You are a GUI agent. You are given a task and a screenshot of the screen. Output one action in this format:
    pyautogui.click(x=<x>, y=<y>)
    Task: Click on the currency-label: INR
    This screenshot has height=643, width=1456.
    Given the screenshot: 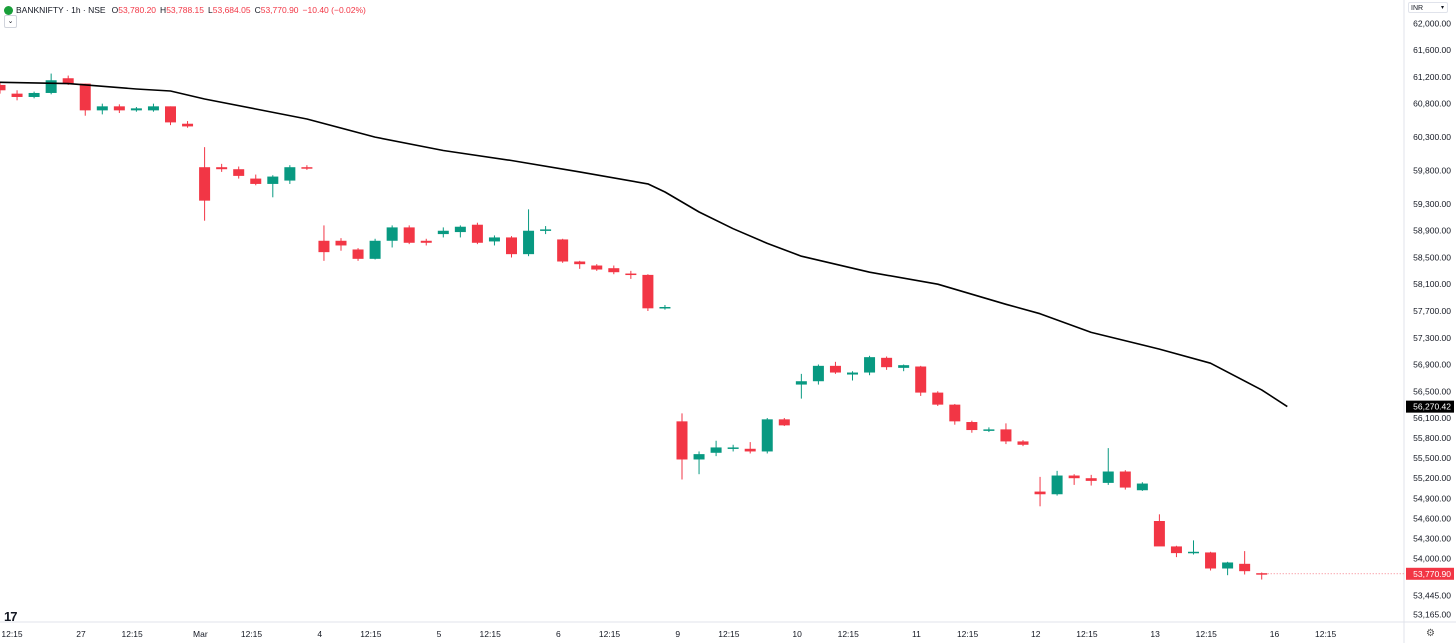 What is the action you would take?
    pyautogui.click(x=1417, y=8)
    